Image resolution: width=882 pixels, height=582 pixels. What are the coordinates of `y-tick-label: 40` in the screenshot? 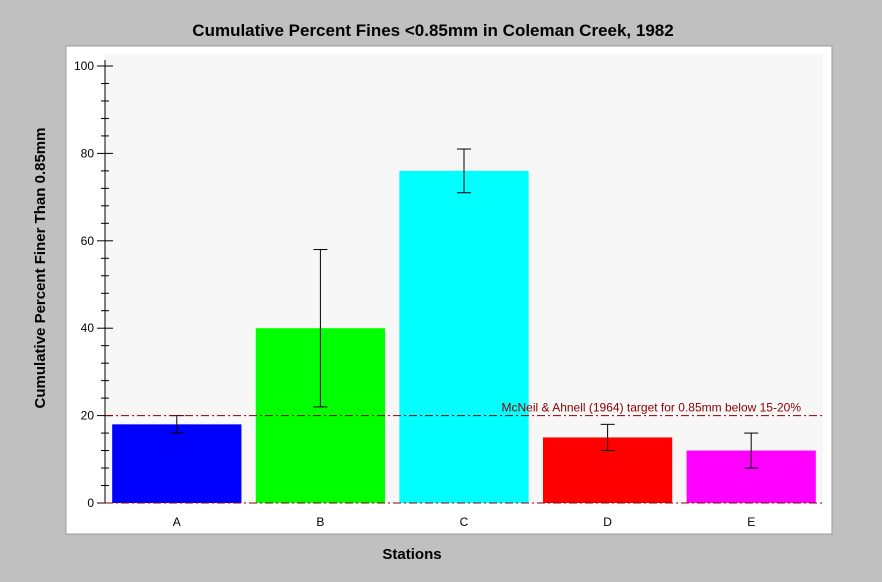 It's located at (88, 328).